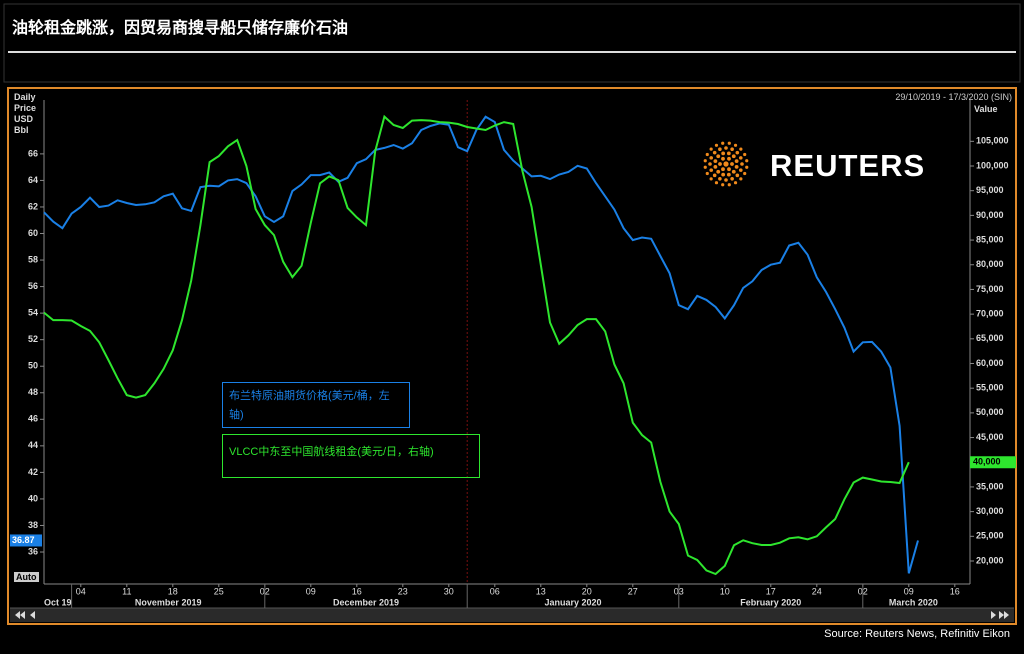  What do you see at coordinates (81, 591) in the screenshot?
I see `x-tick-label: 04` at bounding box center [81, 591].